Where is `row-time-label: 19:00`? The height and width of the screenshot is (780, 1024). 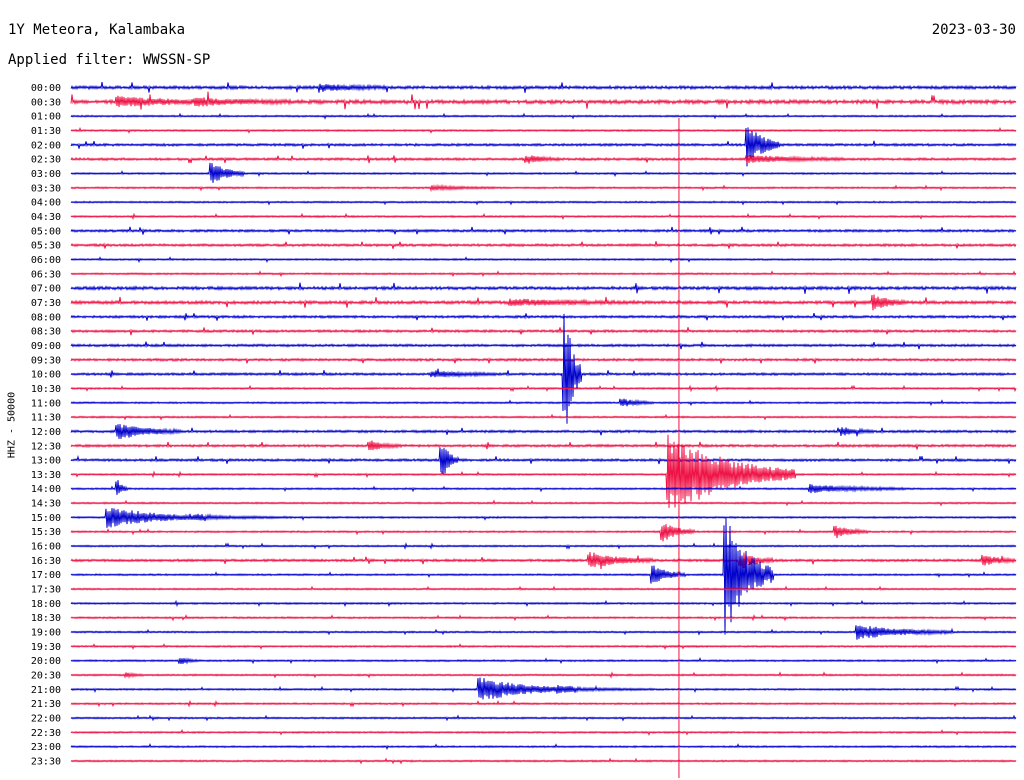 row-time-label: 19:00 is located at coordinates (46, 633).